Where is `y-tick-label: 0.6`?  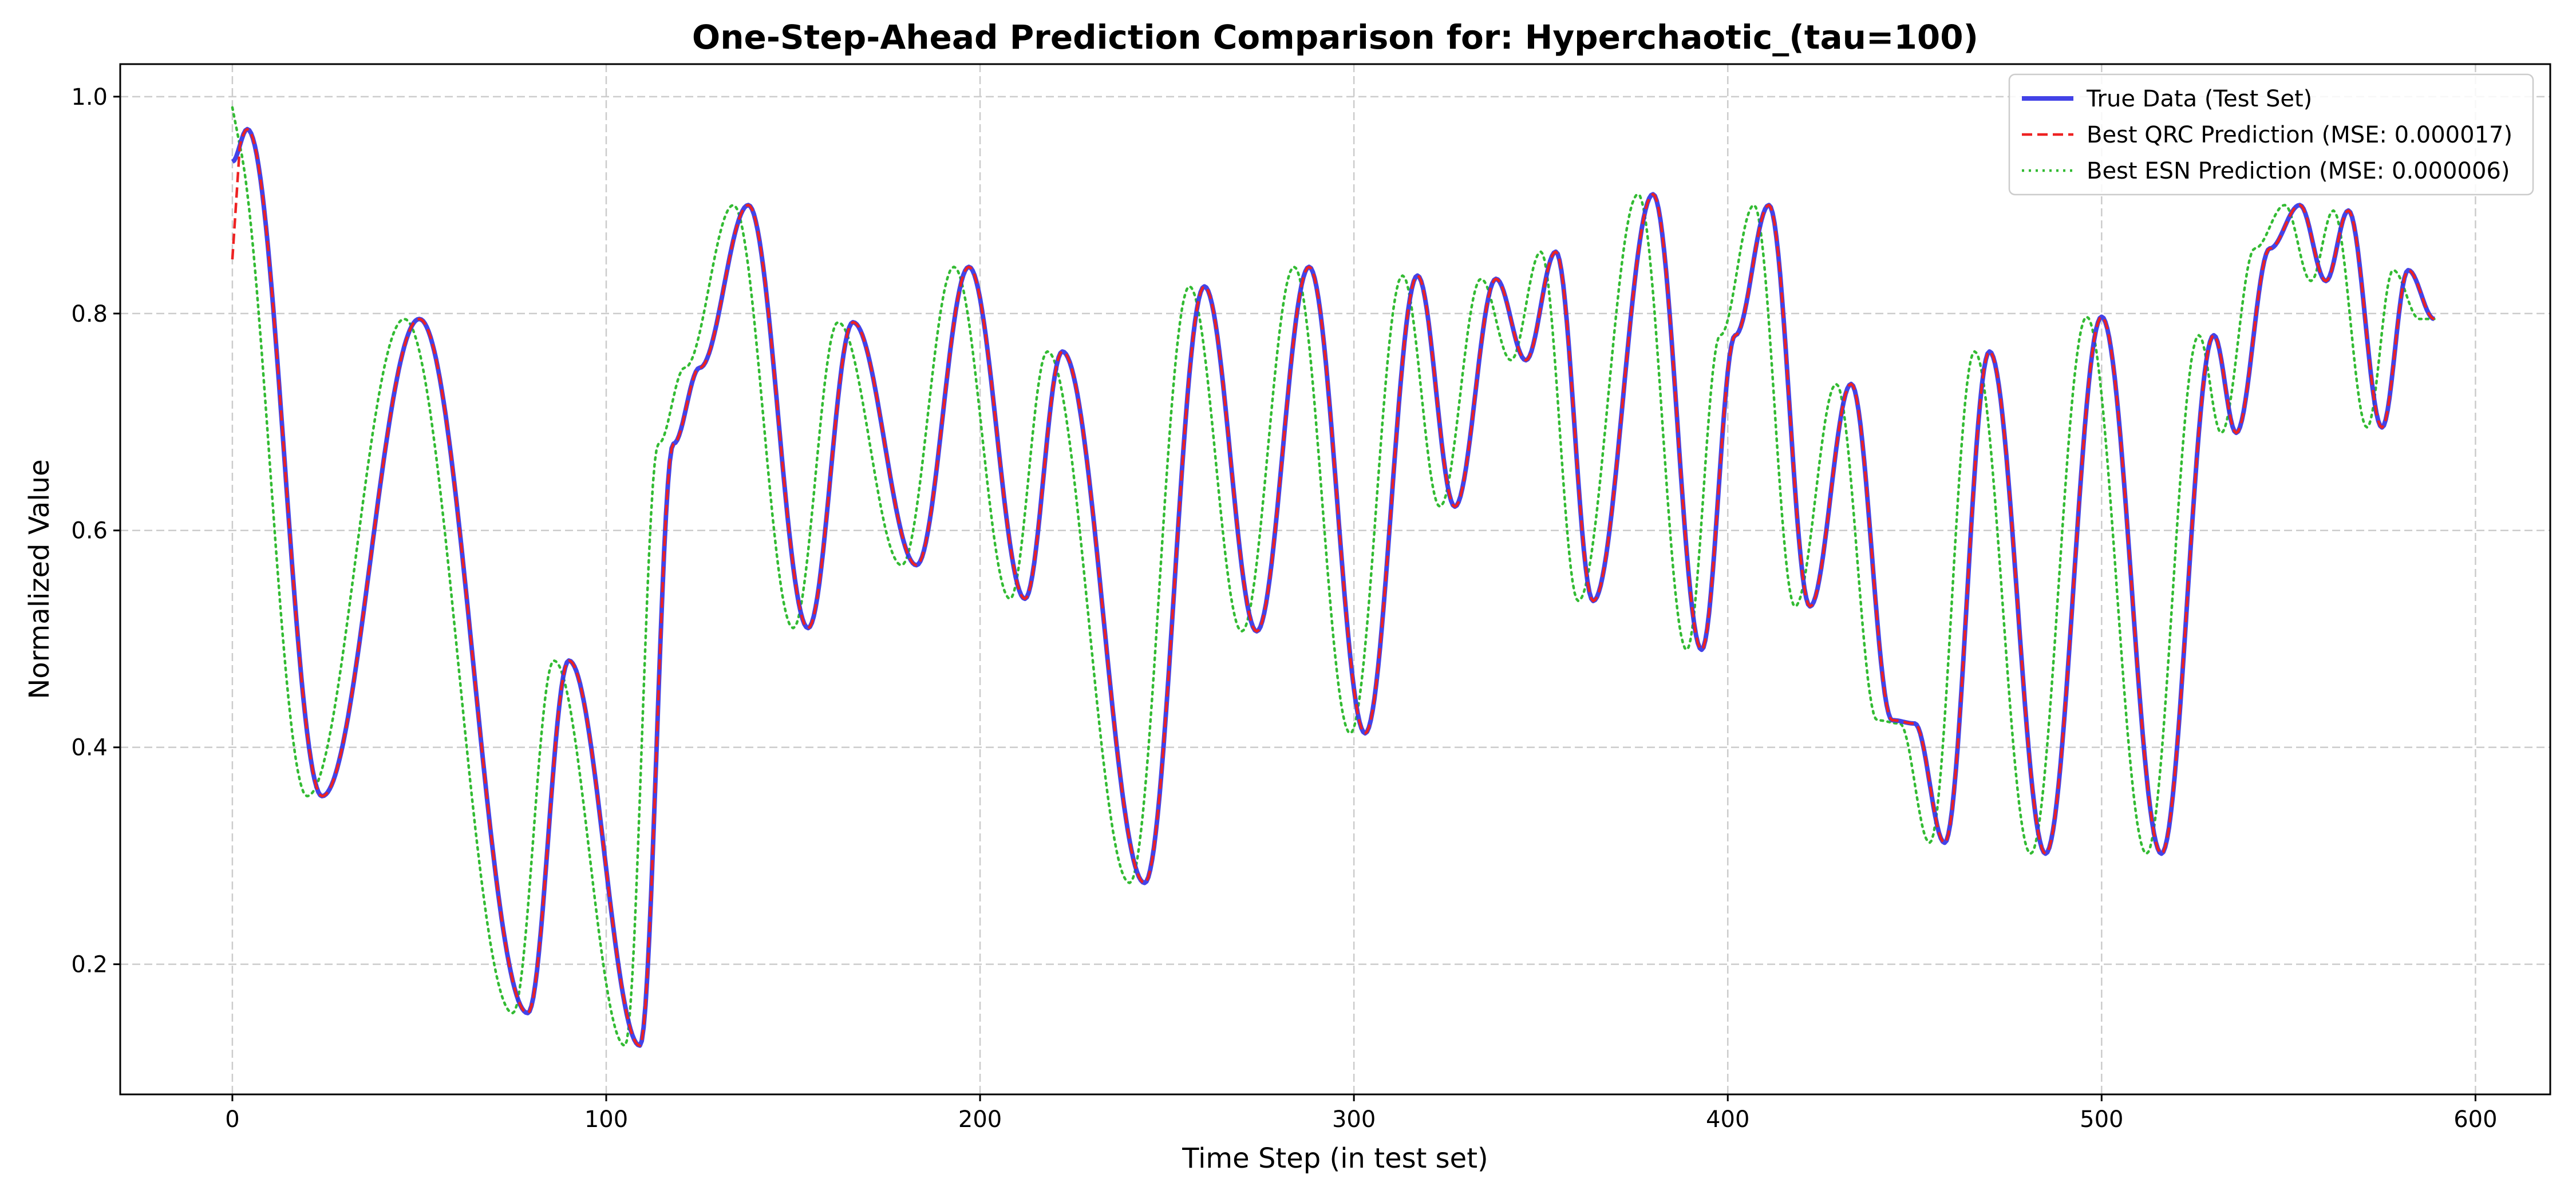
y-tick-label: 0.6 is located at coordinates (89, 531).